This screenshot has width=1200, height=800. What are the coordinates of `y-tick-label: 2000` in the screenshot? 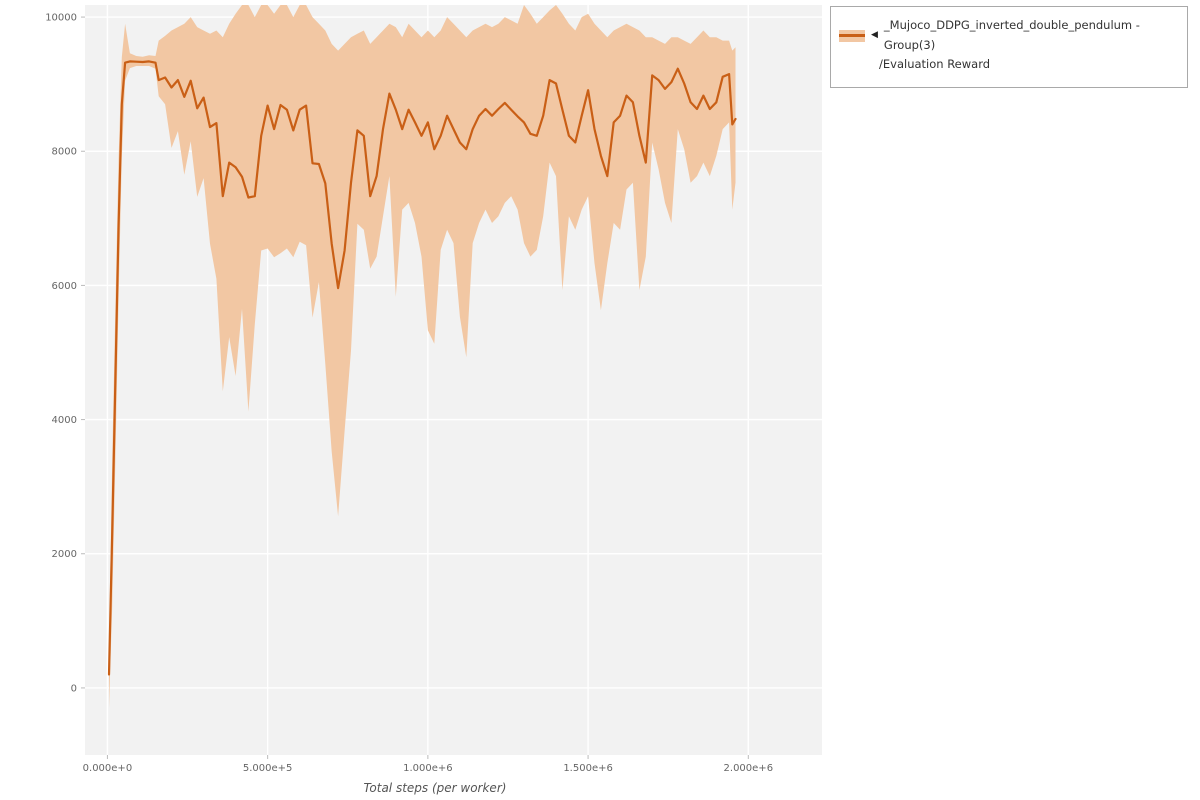 It's located at (64, 554).